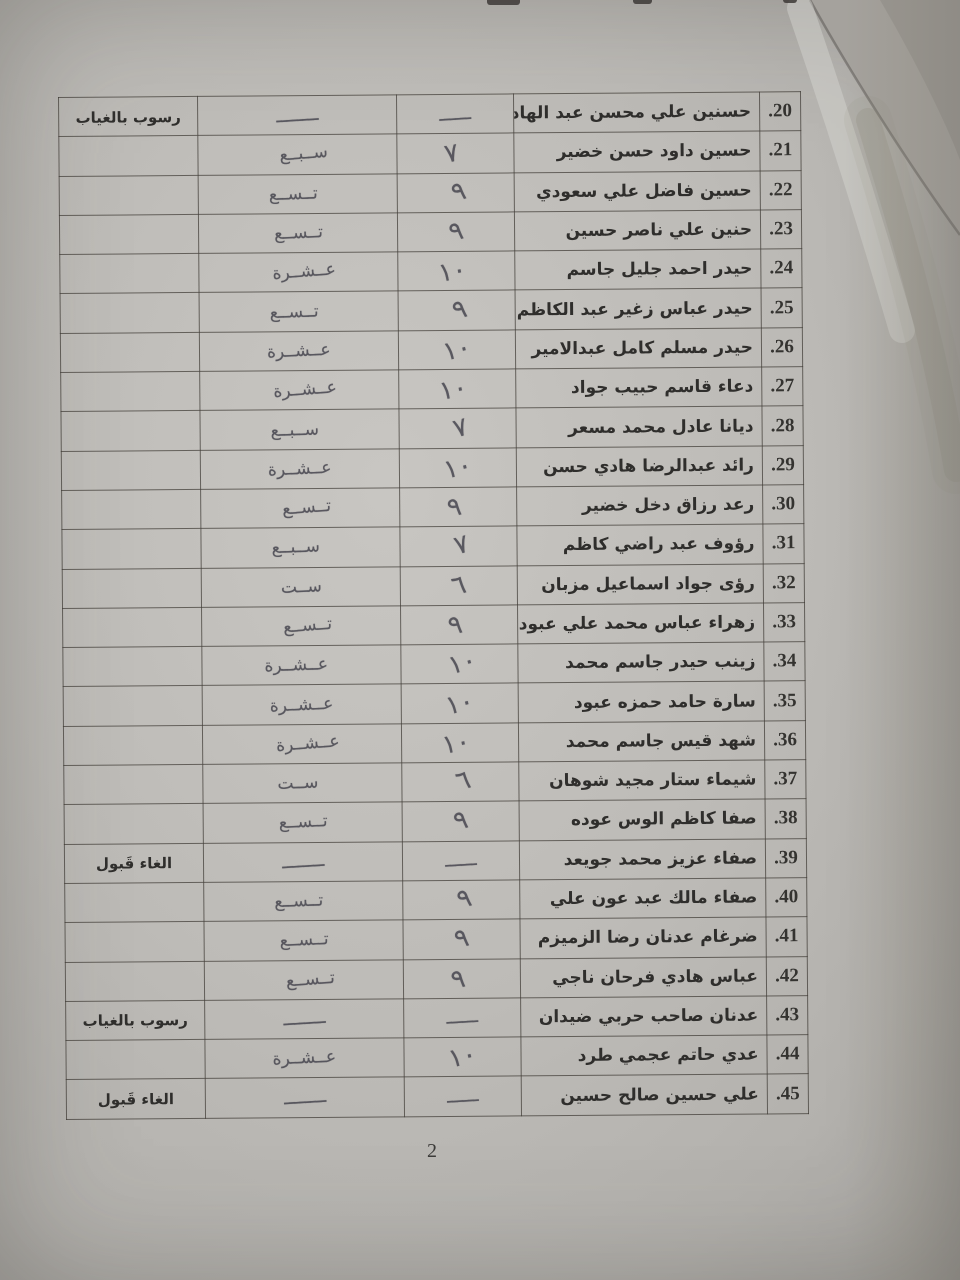 The width and height of the screenshot is (960, 1280). I want to click on student-name: شيماء ستار مجيد شوهان, so click(652, 780).